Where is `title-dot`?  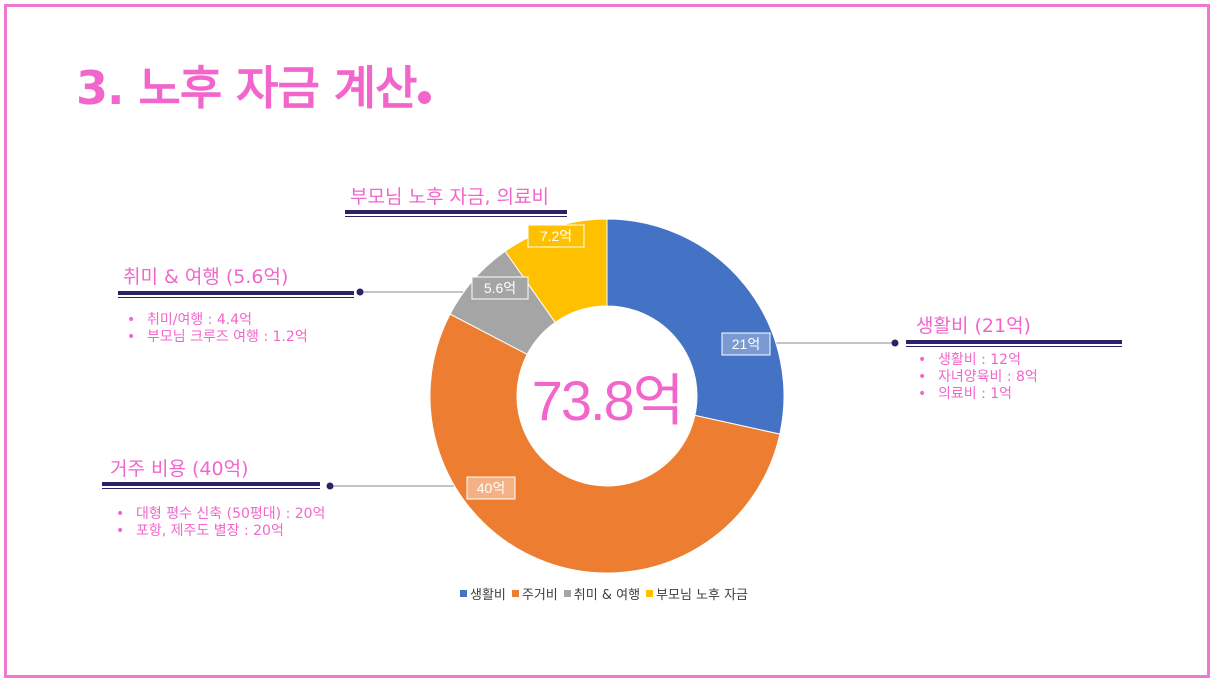
title-dot is located at coordinates (425, 97).